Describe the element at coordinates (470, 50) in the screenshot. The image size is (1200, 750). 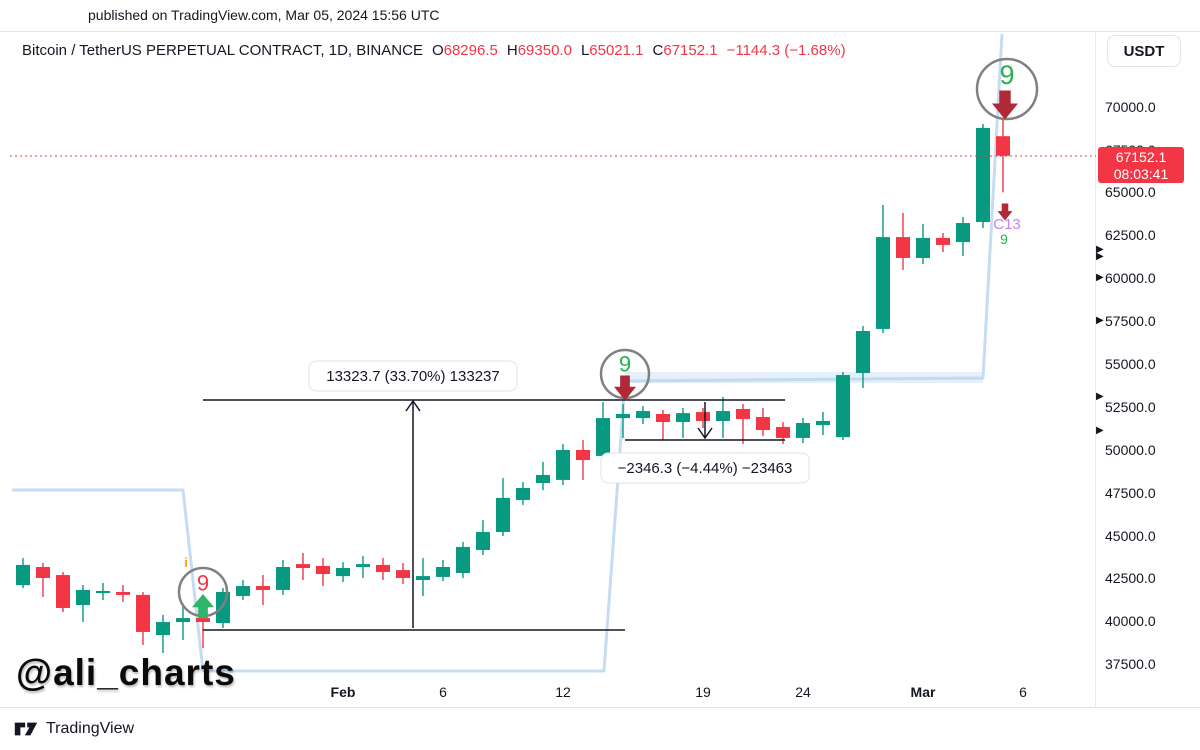
I see `ohlc-value: 68296.5` at that location.